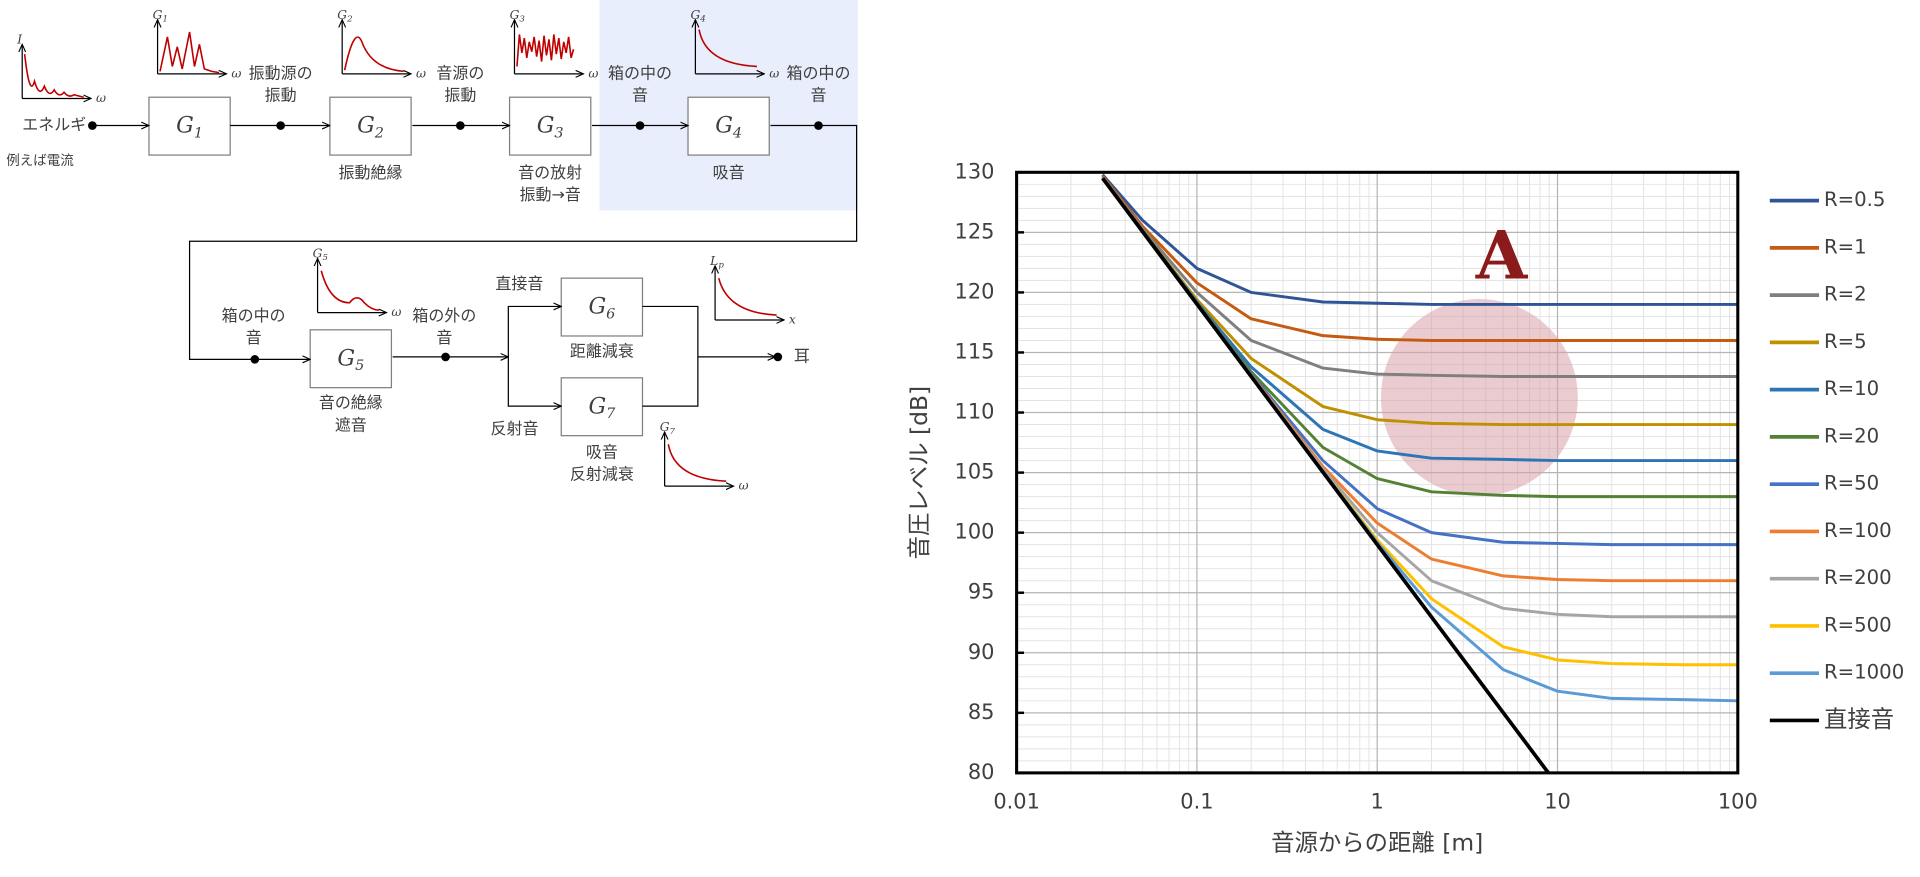 The height and width of the screenshot is (877, 1920). I want to click on mini-y-label: G2, so click(344, 15).